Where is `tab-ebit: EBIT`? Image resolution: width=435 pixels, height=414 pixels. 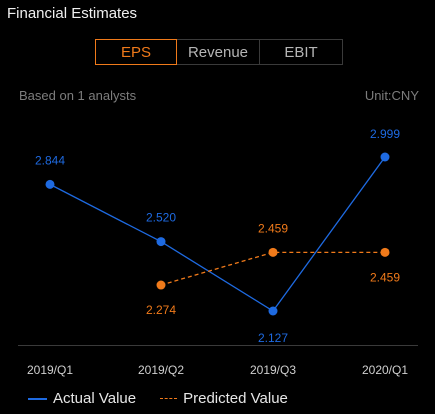
tab-ebit: EBIT is located at coordinates (301, 52).